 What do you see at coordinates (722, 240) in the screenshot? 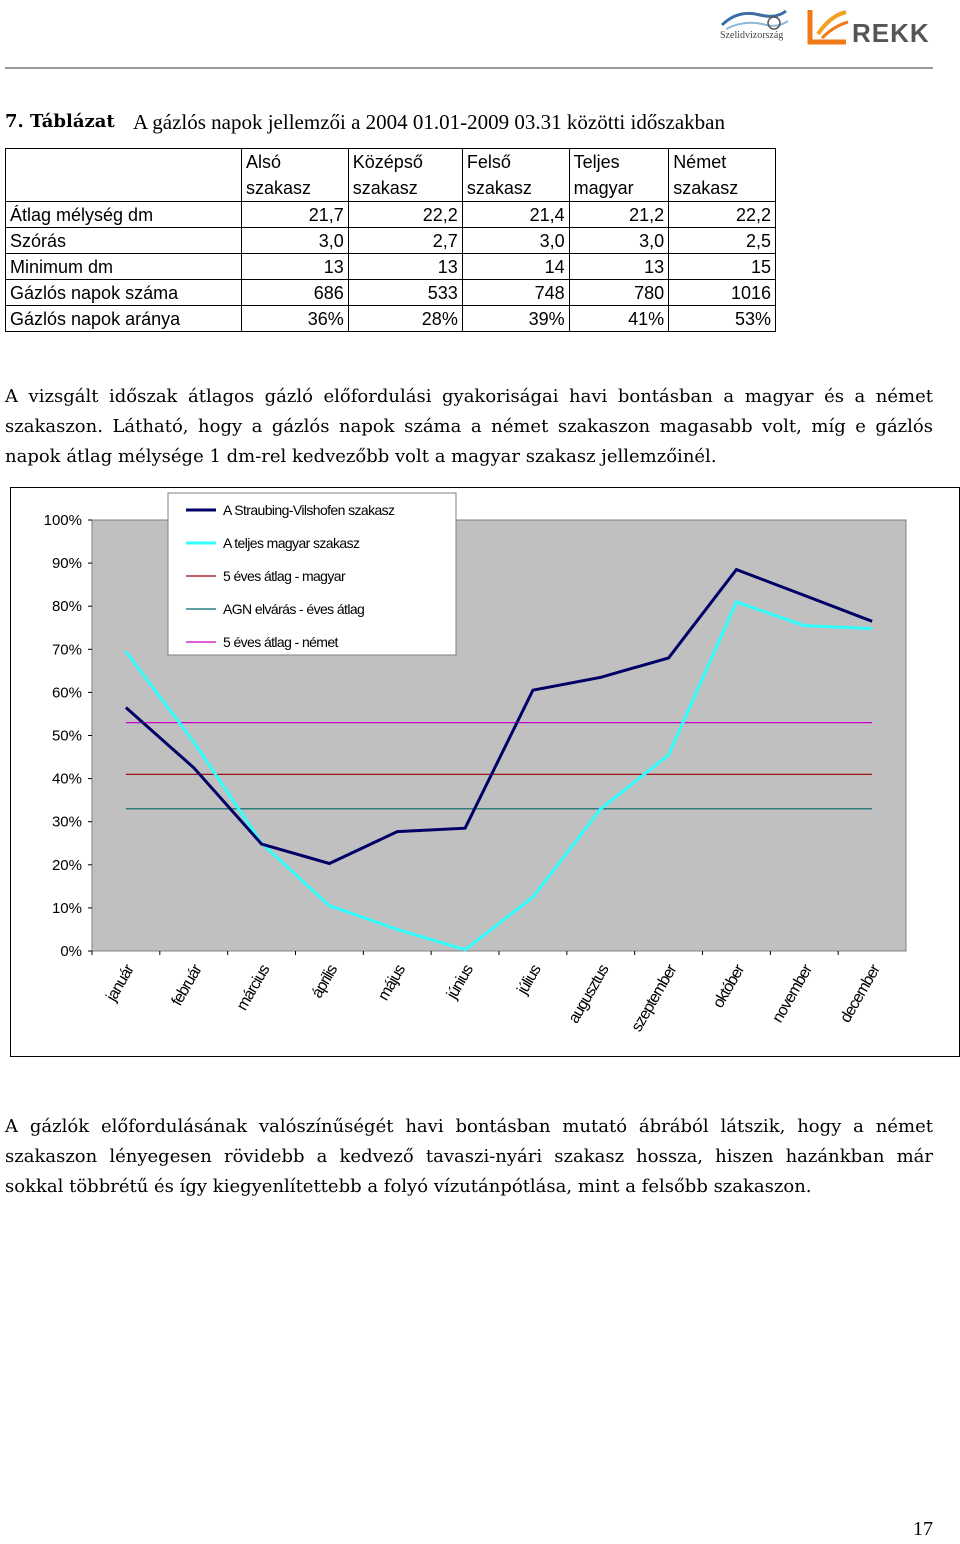
I see `table-cell: 2,5` at bounding box center [722, 240].